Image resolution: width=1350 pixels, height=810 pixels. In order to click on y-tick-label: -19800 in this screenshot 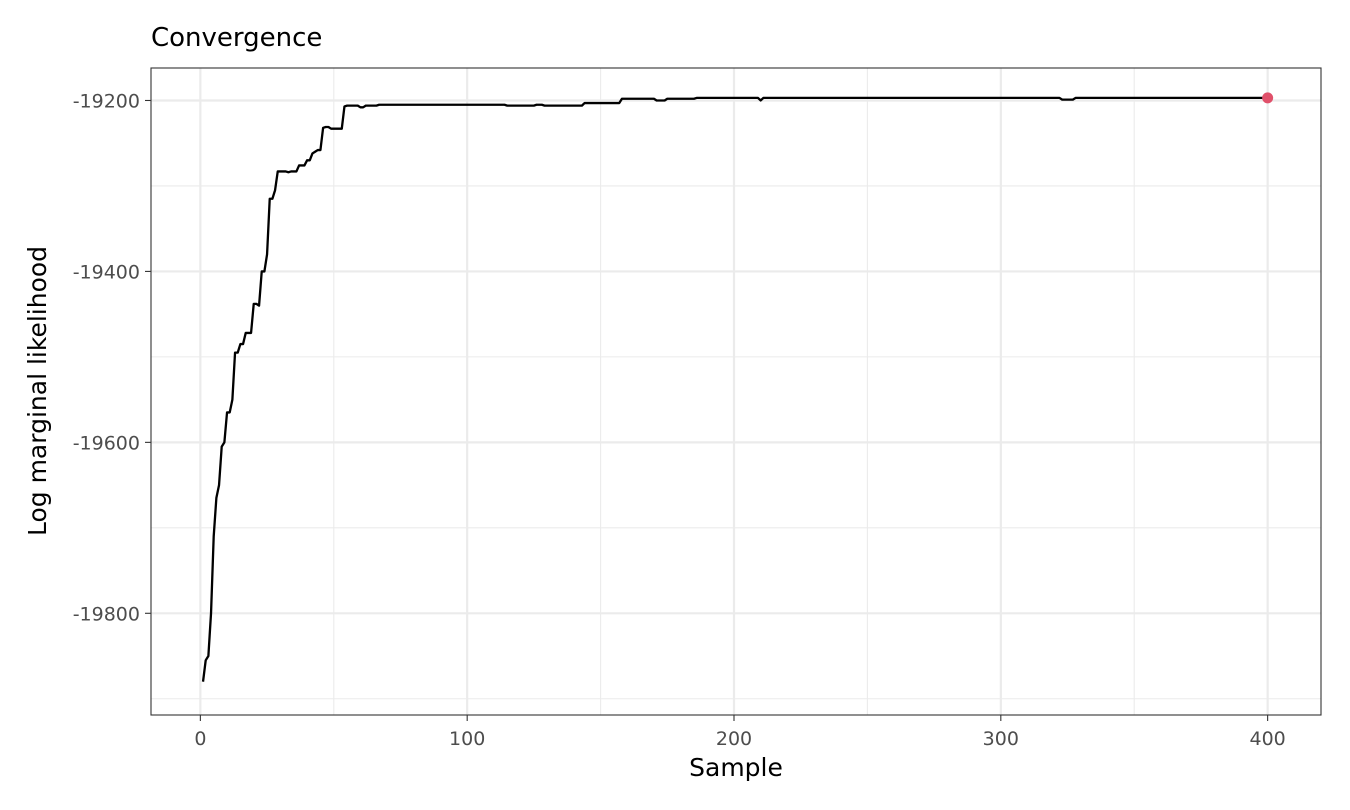, I will do `click(106, 614)`.